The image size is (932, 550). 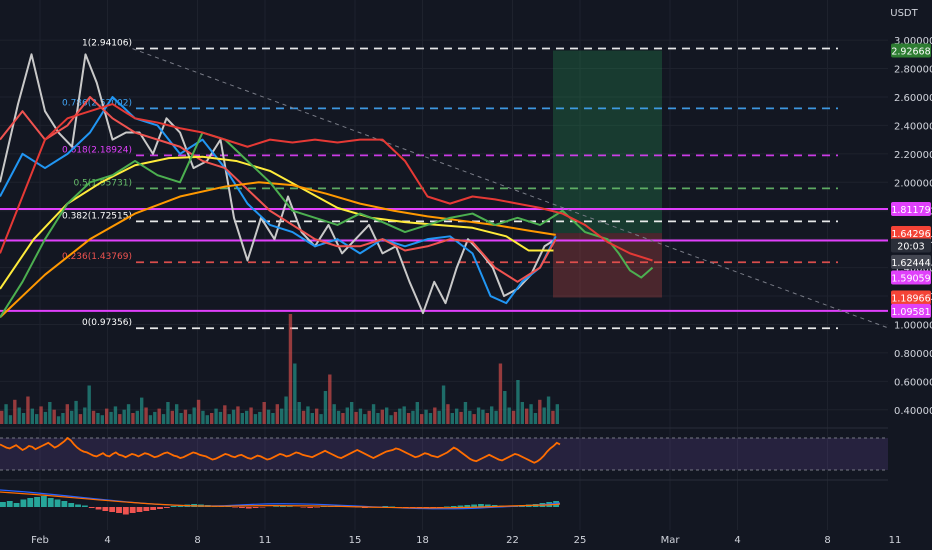 I want to click on fib-level-label: 0.618(2.18924), so click(x=97, y=150).